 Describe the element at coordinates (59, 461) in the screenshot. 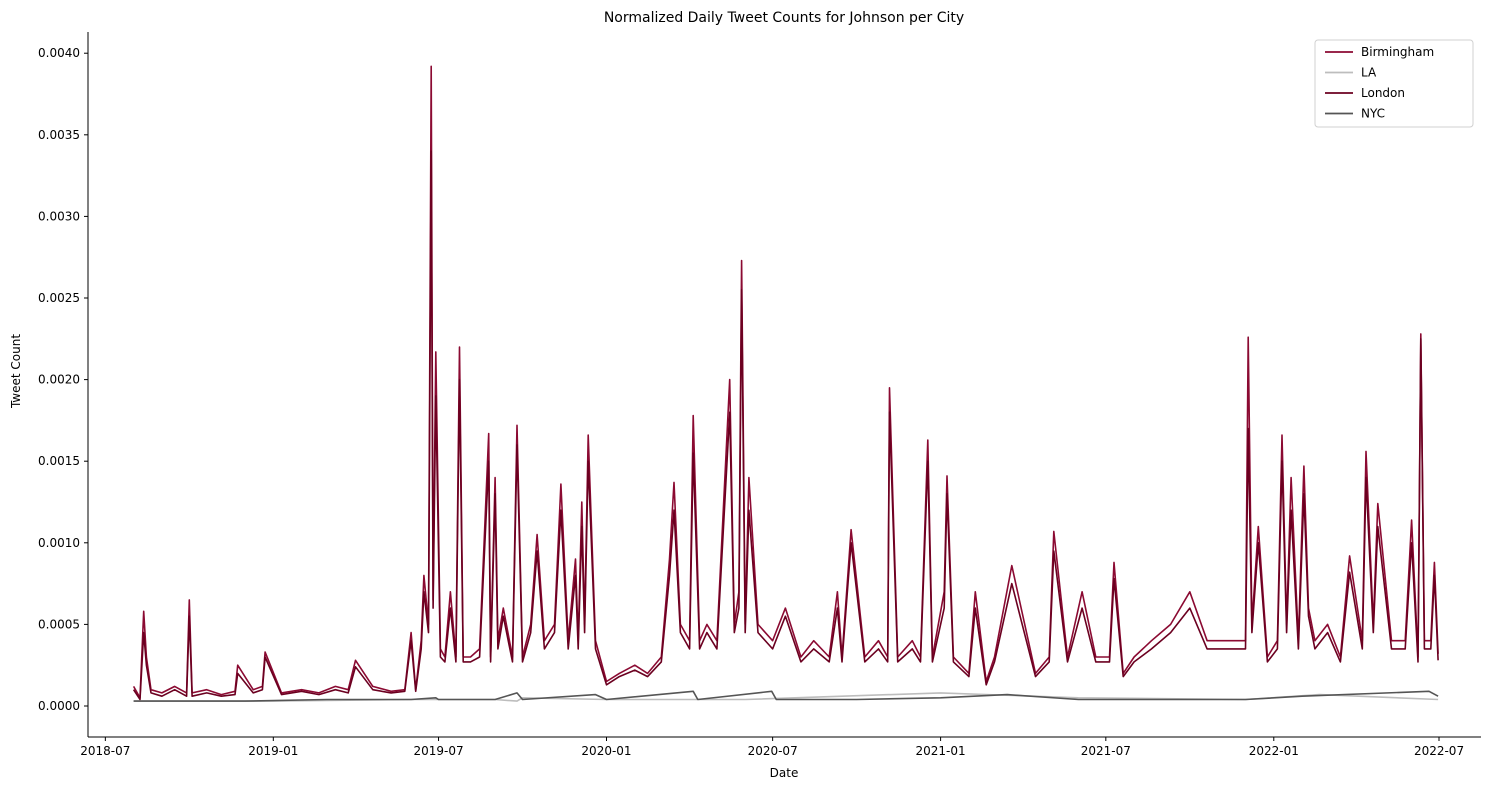

I see `y-tick-label: 0.0015` at that location.